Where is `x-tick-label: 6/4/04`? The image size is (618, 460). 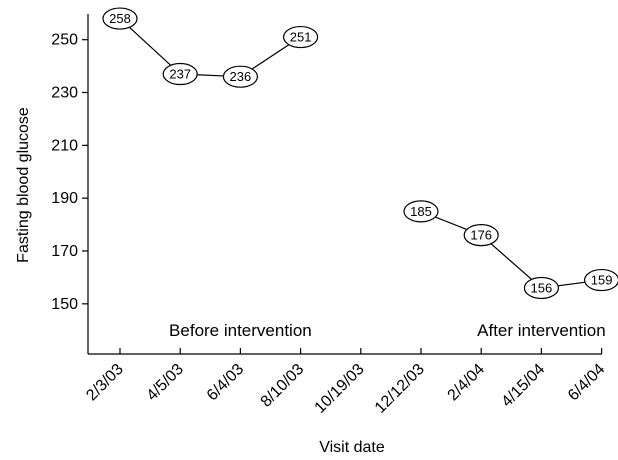 x-tick-label: 6/4/04 is located at coordinates (587, 383).